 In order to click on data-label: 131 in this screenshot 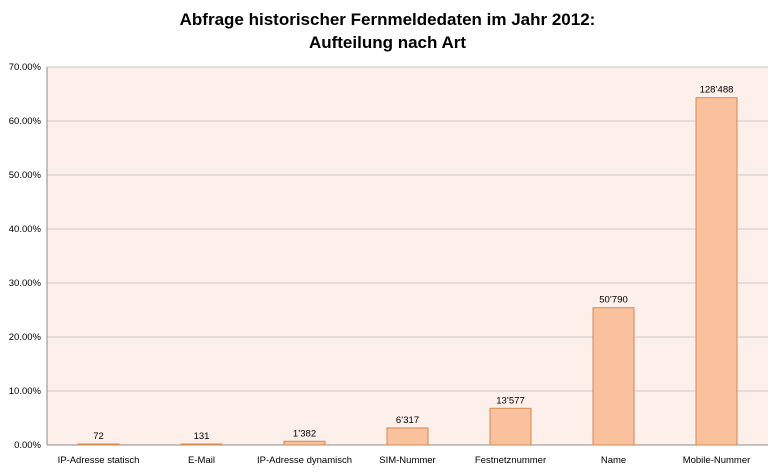, I will do `click(202, 436)`.